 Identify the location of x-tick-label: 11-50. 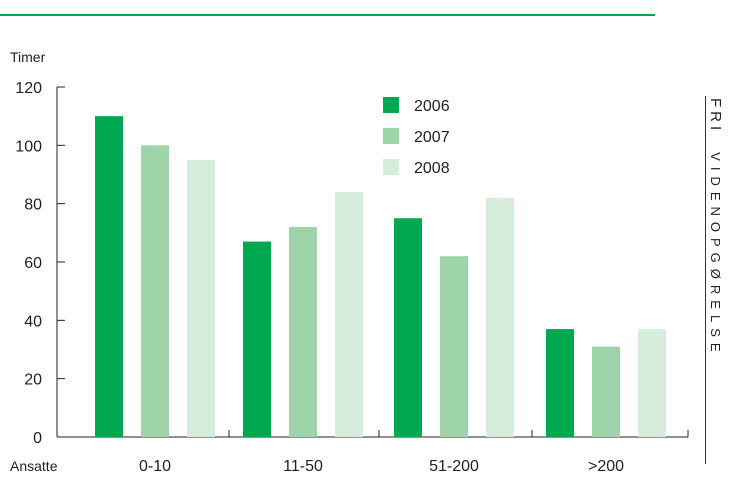
(303, 466).